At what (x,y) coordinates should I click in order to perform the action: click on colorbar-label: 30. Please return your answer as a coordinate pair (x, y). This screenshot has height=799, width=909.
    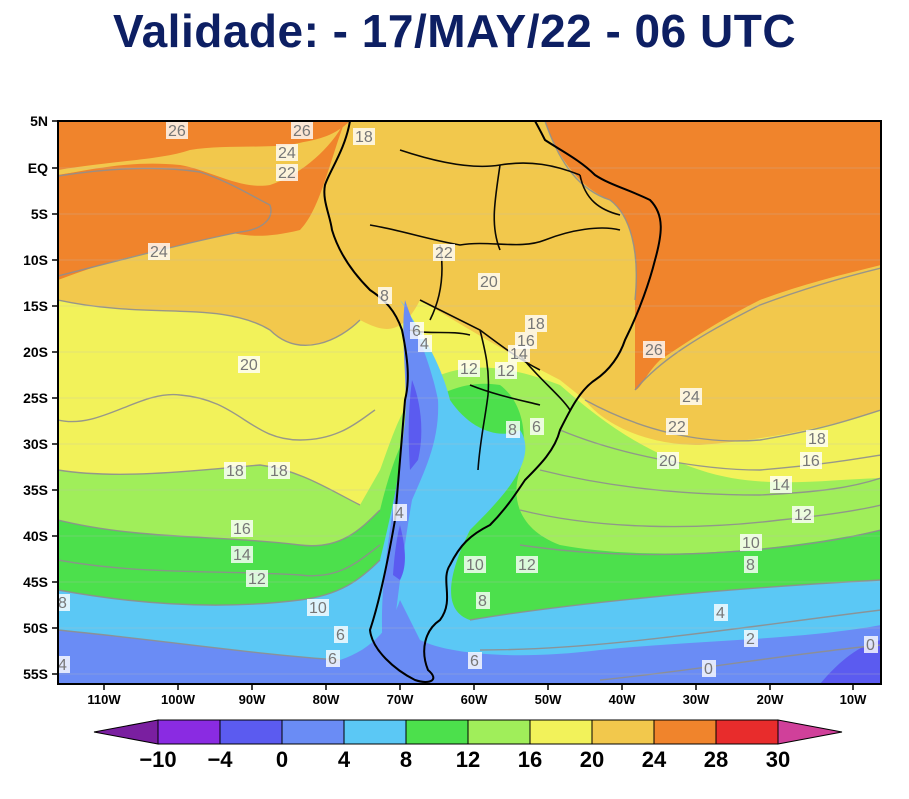
    Looking at the image, I should click on (778, 759).